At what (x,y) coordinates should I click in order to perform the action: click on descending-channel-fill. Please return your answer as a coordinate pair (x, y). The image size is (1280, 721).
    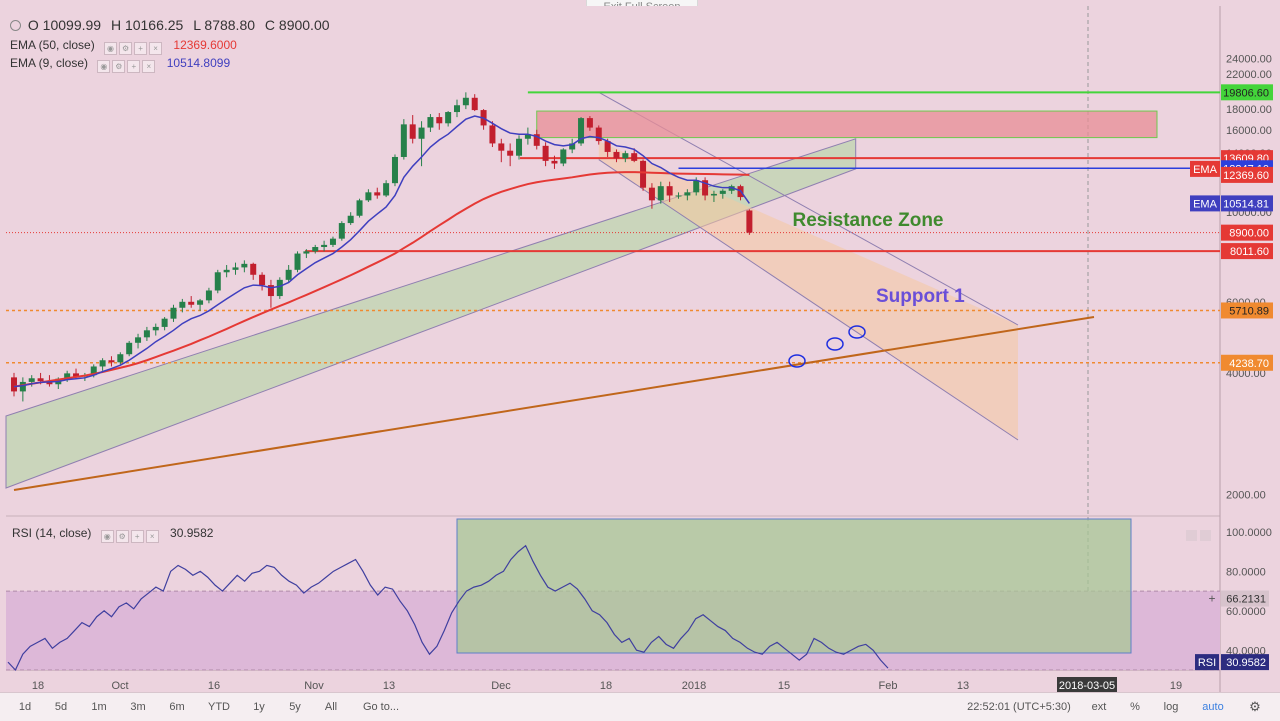
    Looking at the image, I should click on (808, 290).